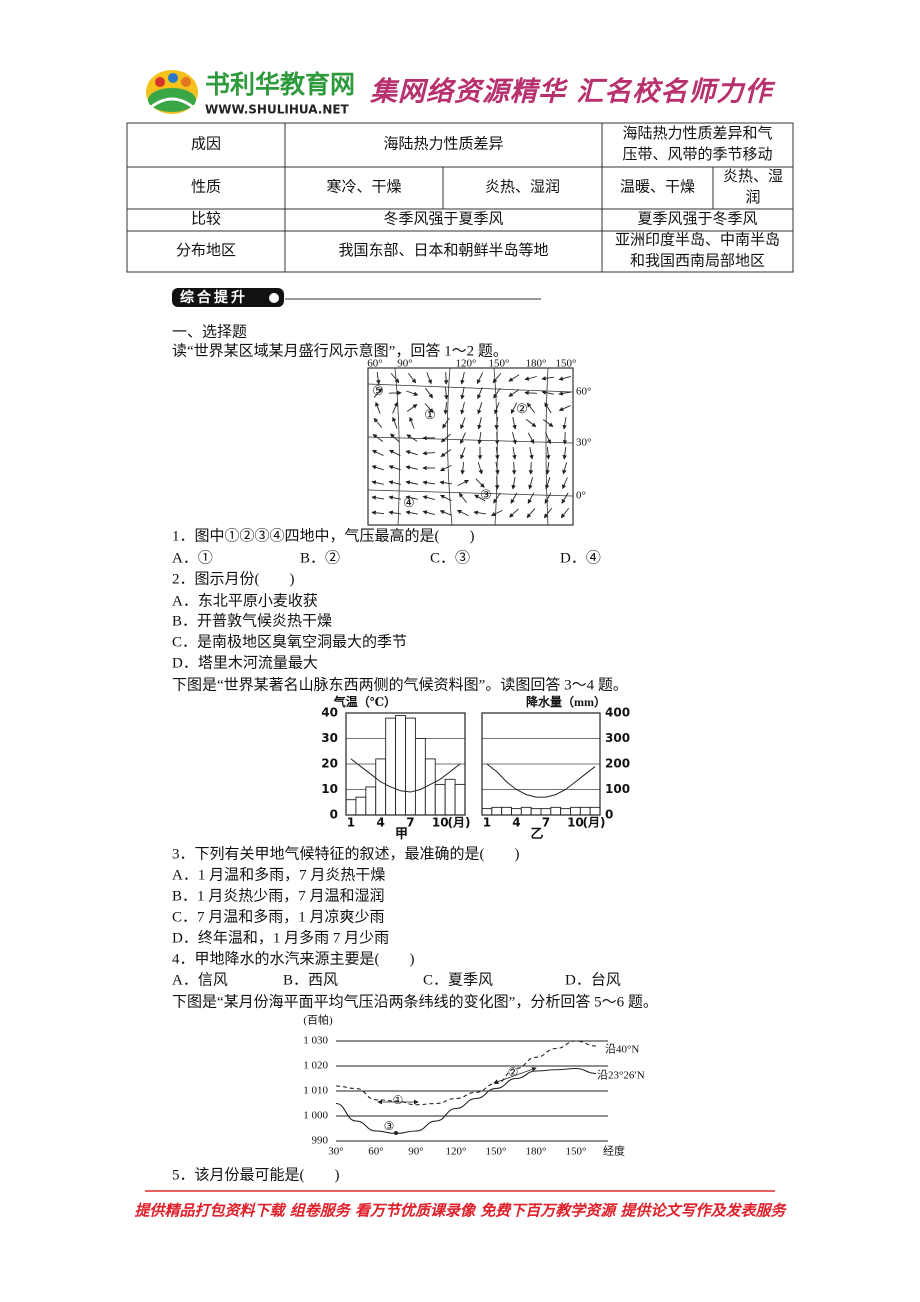 This screenshot has height=1302, width=920. Describe the element at coordinates (513, 1072) in the screenshot. I see `chart-marker: ②` at that location.